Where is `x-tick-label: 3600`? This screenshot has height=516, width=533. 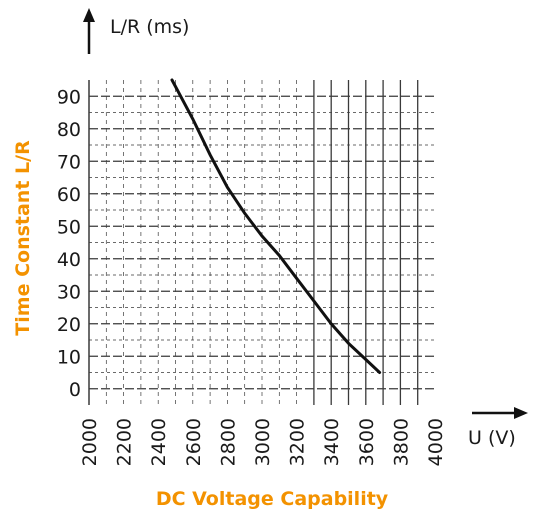
x-tick-label: 3600 is located at coordinates (367, 442).